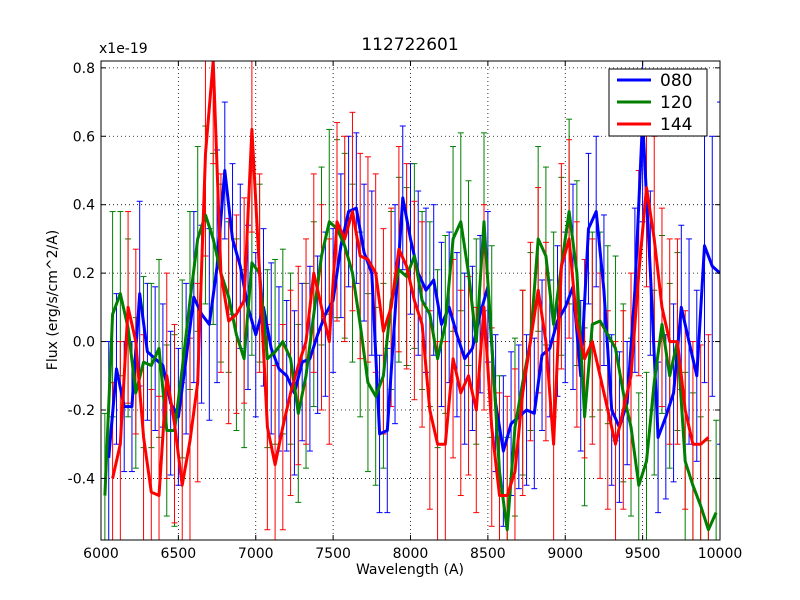 The height and width of the screenshot is (600, 800). Describe the element at coordinates (84, 206) in the screenshot. I see `y-tick-label: 0.4` at that location.